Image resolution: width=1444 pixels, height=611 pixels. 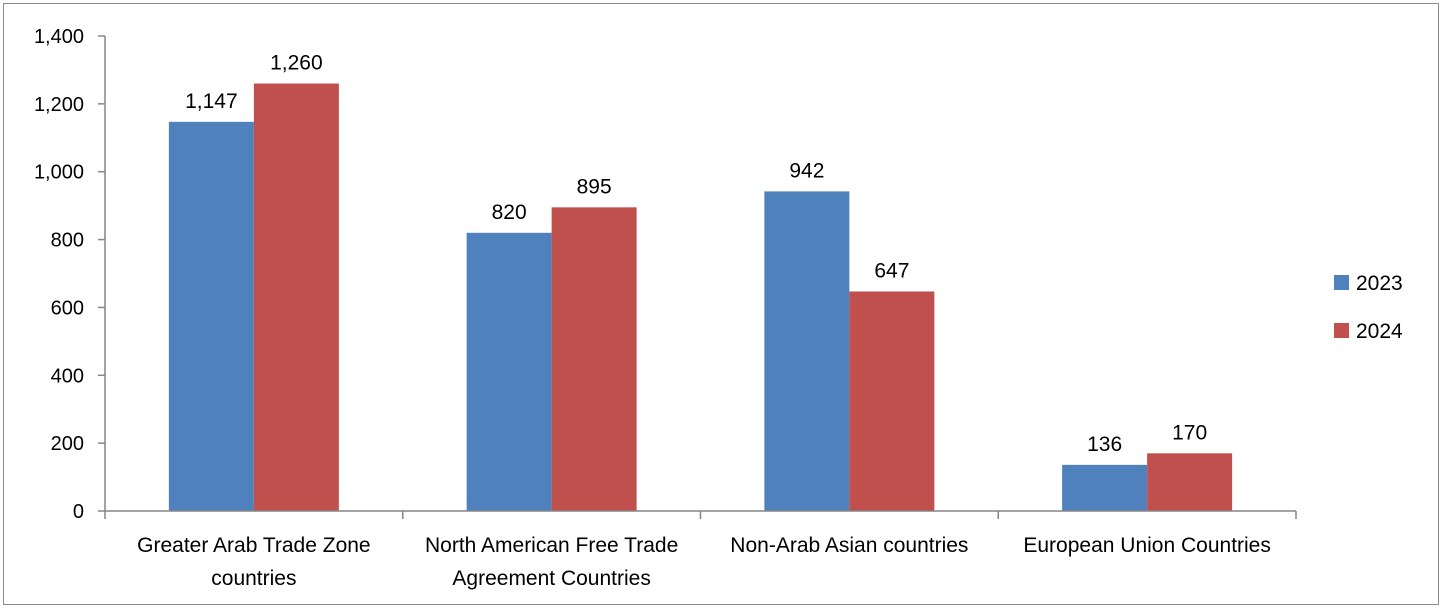 I want to click on category-label-3-0: European Union Countries, so click(x=1147, y=545).